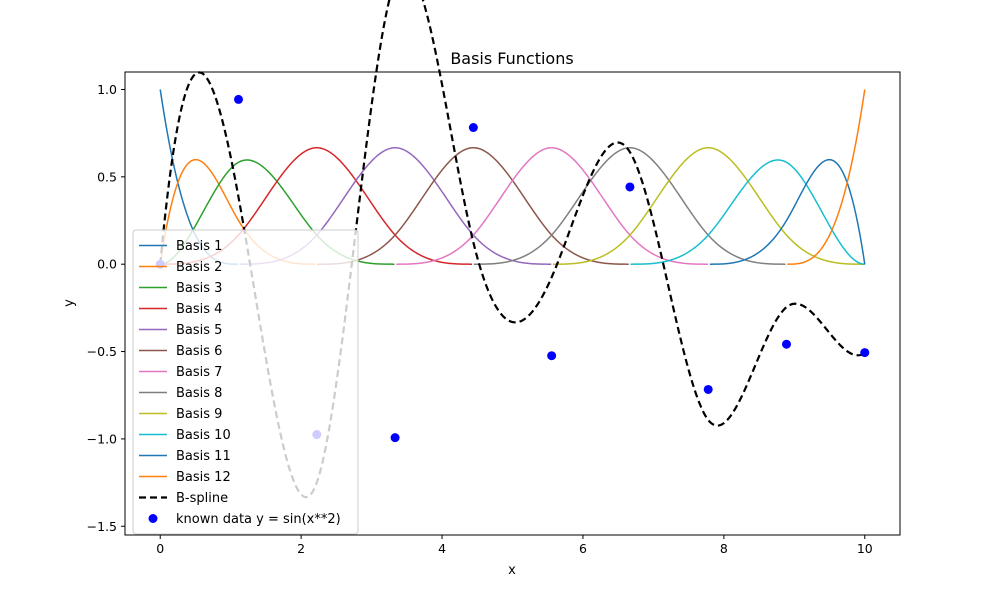  I want to click on x-axis: 0 2 4 6 8 10, so click(514, 545).